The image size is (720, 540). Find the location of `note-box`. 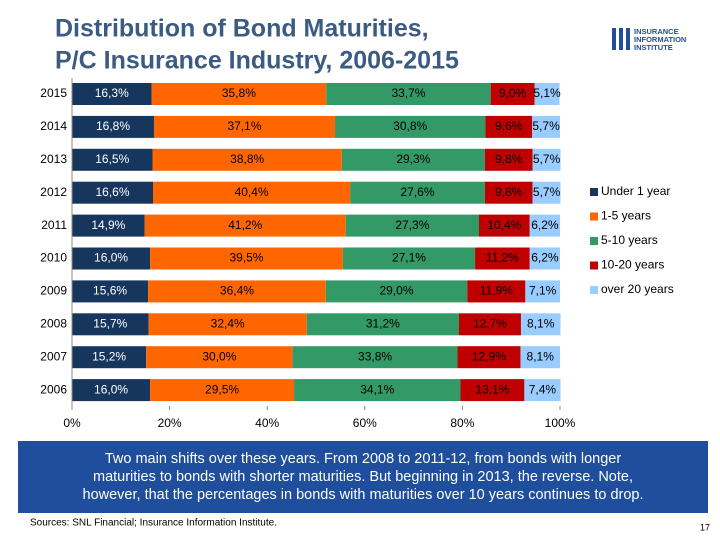

note-box is located at coordinates (363, 477).